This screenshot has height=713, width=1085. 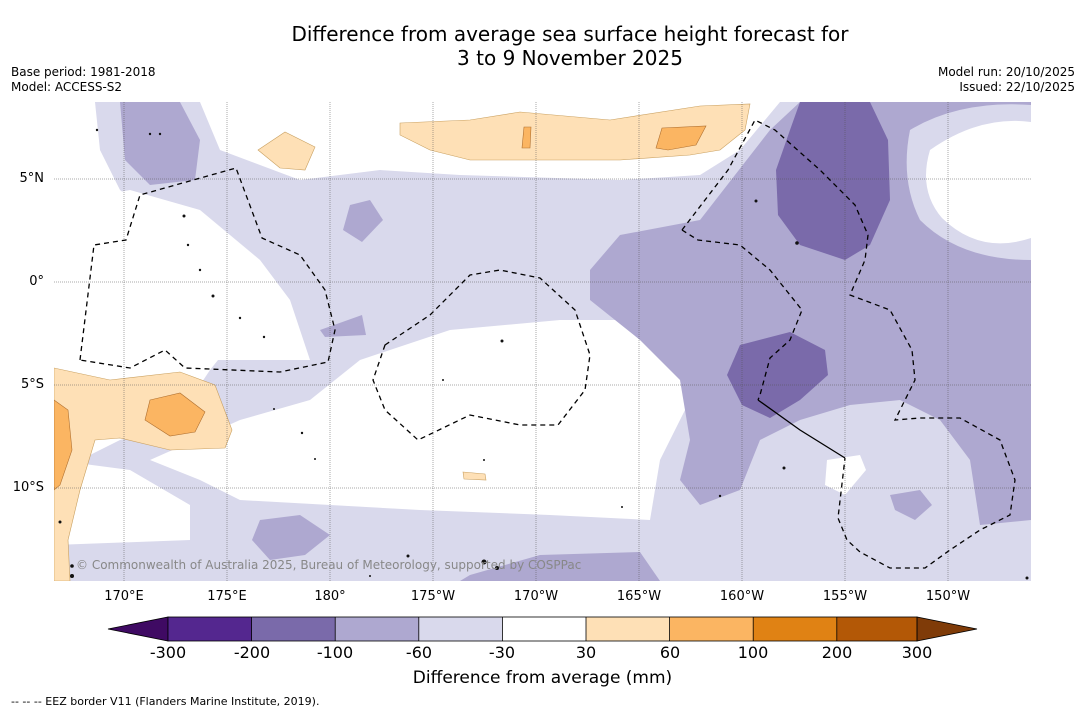 I want to click on lon-label: 155°W, so click(x=845, y=596).